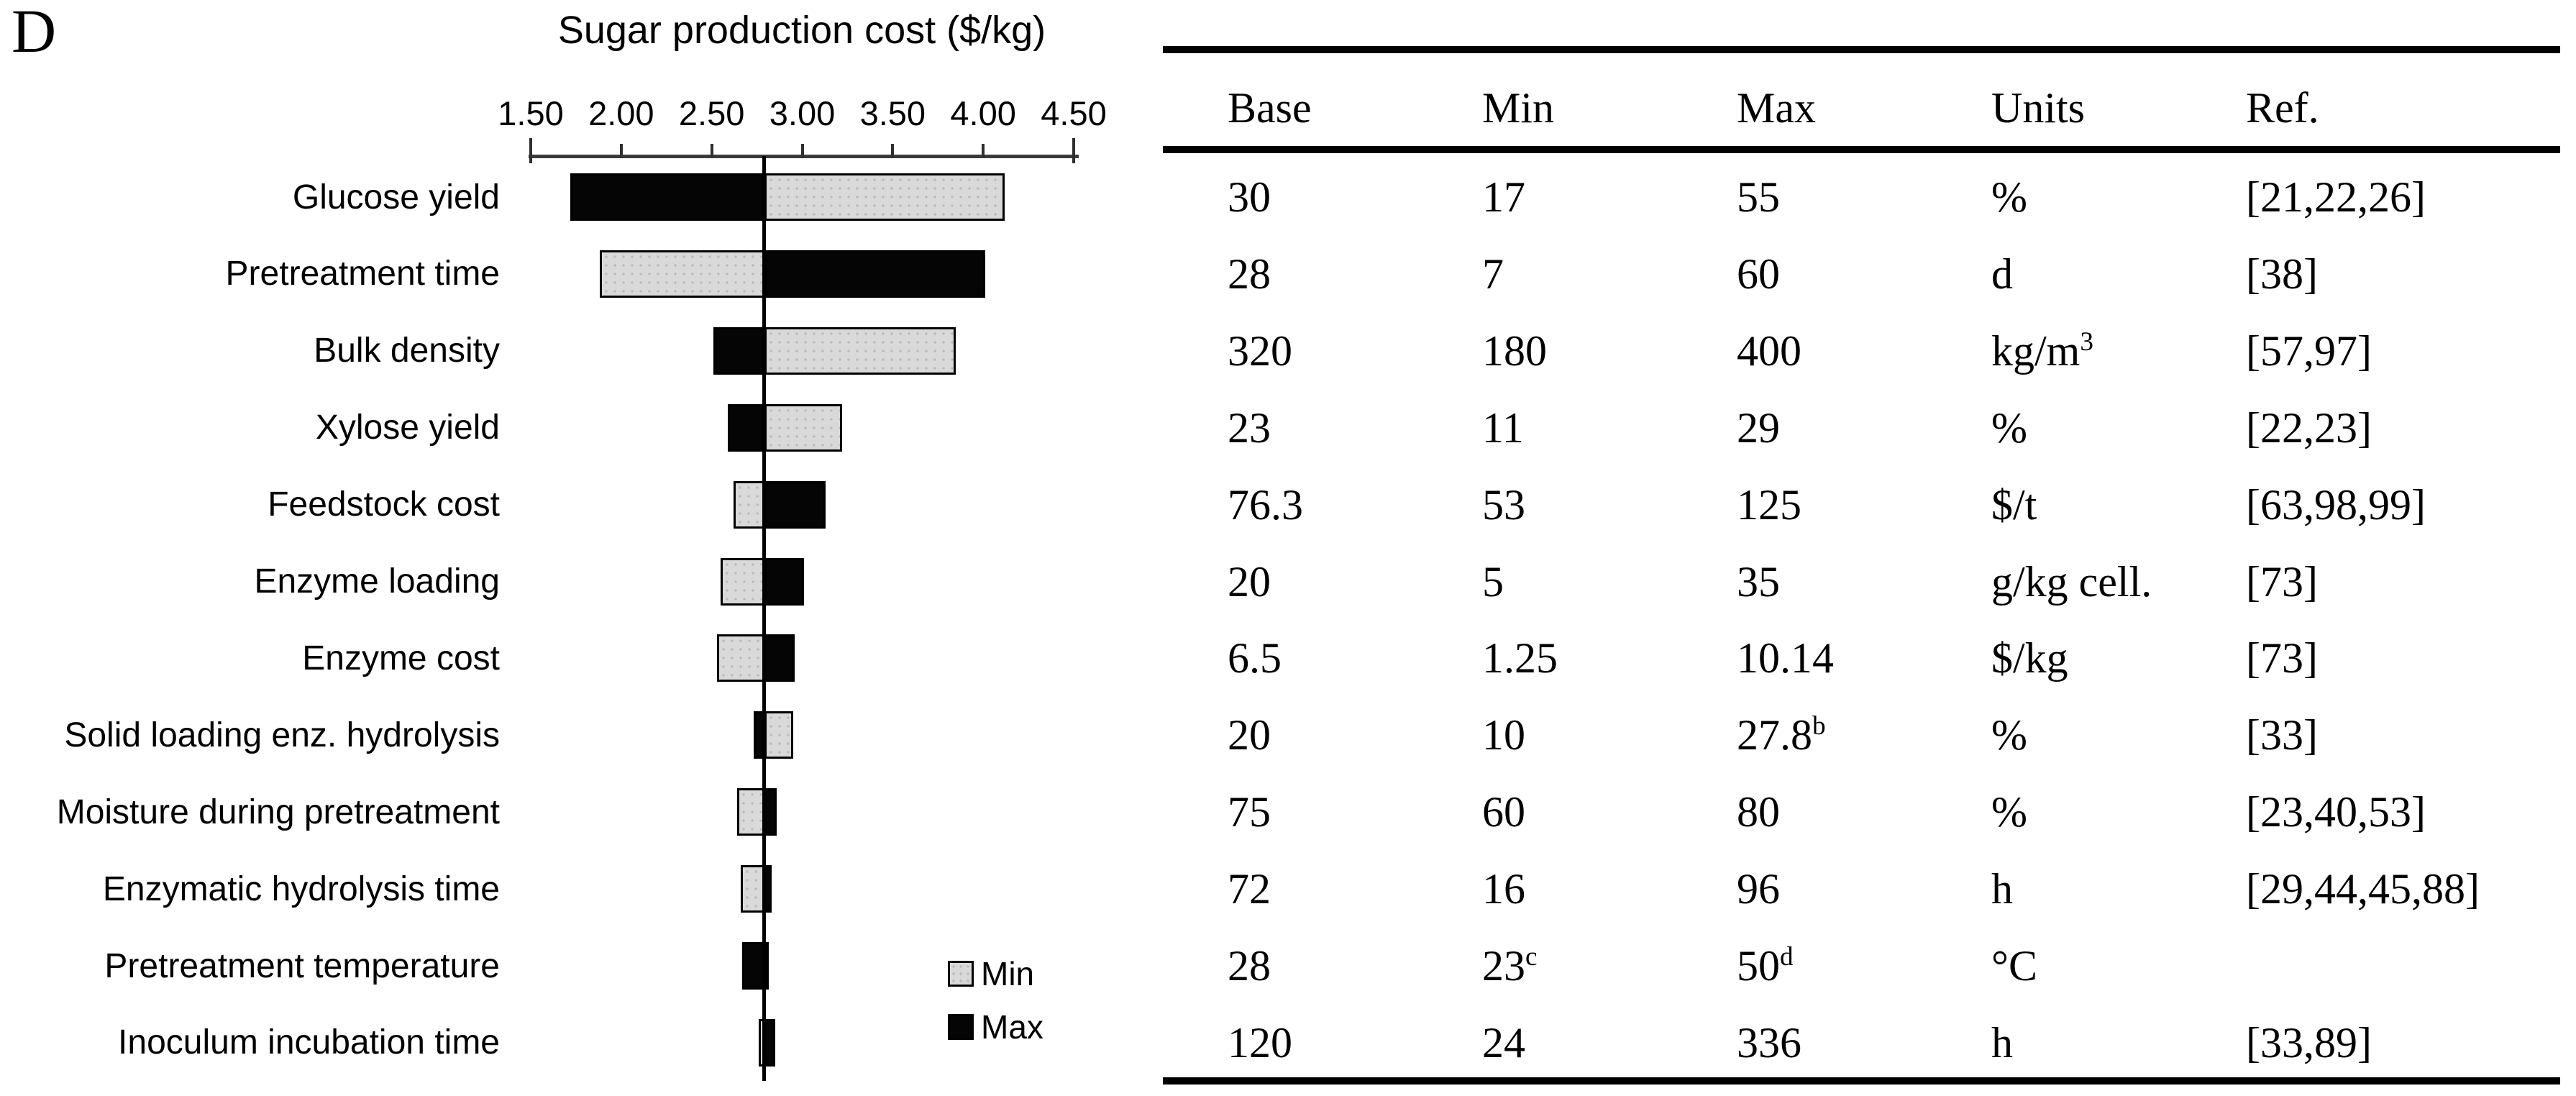 This screenshot has height=1096, width=2576. What do you see at coordinates (893, 113) in the screenshot?
I see `x-axis-tick-label: 3.50` at bounding box center [893, 113].